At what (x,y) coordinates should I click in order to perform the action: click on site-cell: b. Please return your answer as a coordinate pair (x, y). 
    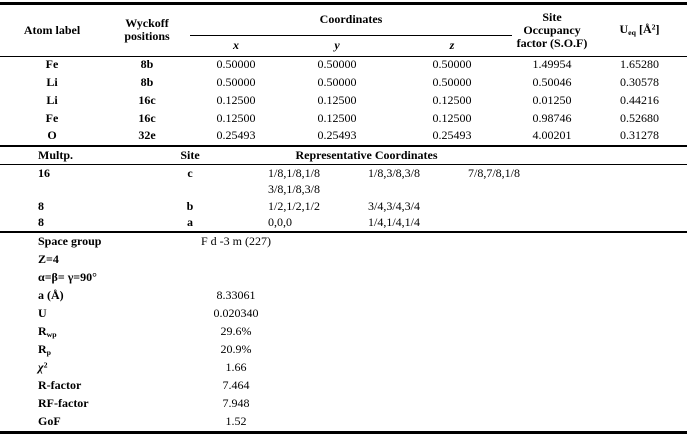
    Looking at the image, I should click on (190, 205).